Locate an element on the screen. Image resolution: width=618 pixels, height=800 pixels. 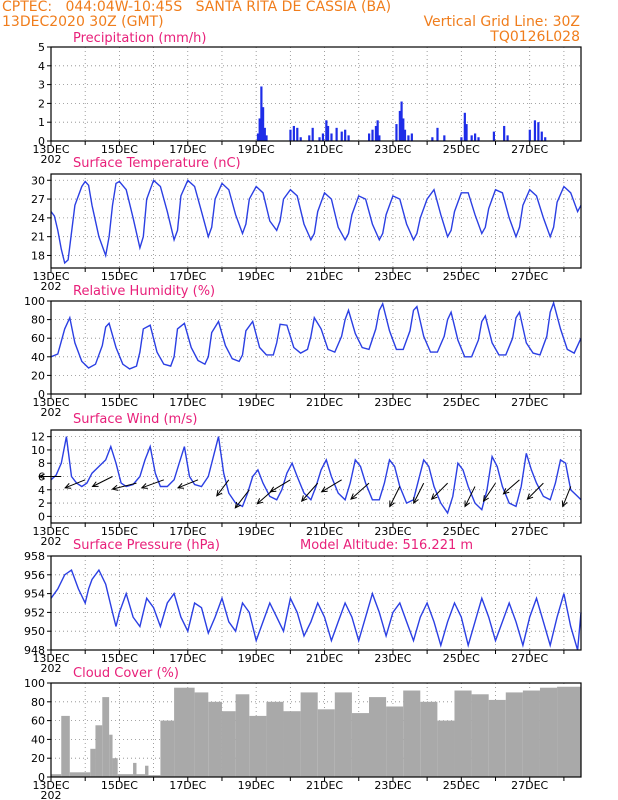
y-tick-label: 6 is located at coordinates (41, 477).